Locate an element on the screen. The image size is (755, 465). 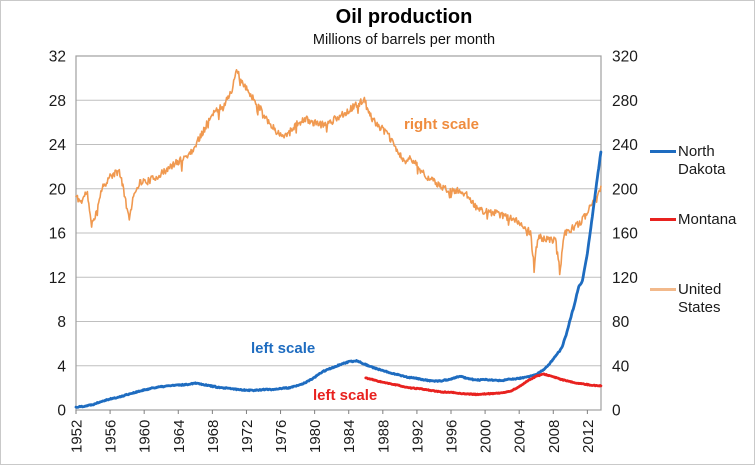
x-axis-tick-label: 1976 is located at coordinates (281, 436).